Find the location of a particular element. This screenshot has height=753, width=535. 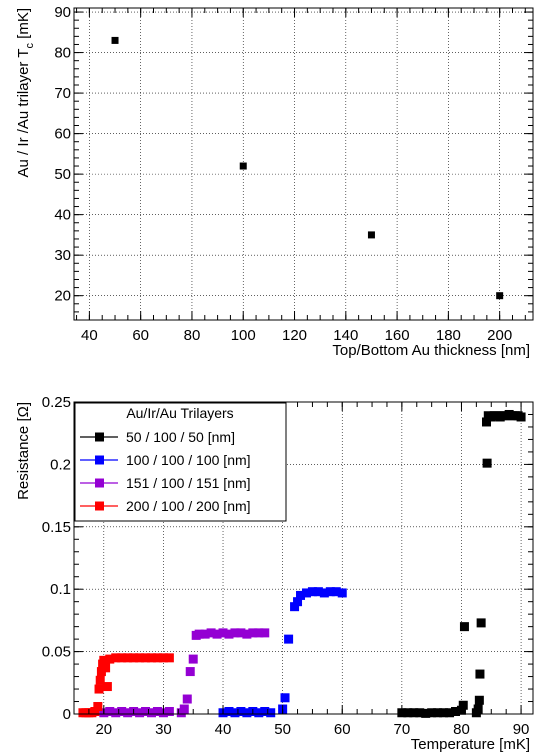

legend-entry: 200 / 100 / 200 [nm] is located at coordinates (165, 506).